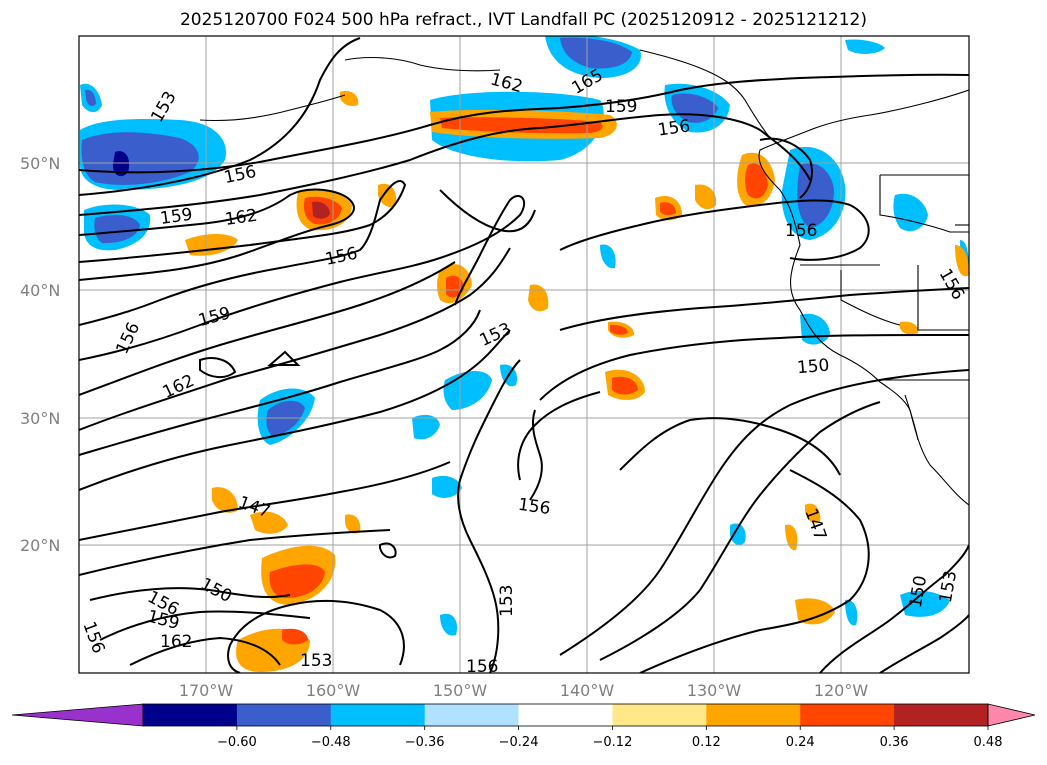 This screenshot has width=1047, height=765. What do you see at coordinates (333, 690) in the screenshot?
I see `lon-label: 160°W` at bounding box center [333, 690].